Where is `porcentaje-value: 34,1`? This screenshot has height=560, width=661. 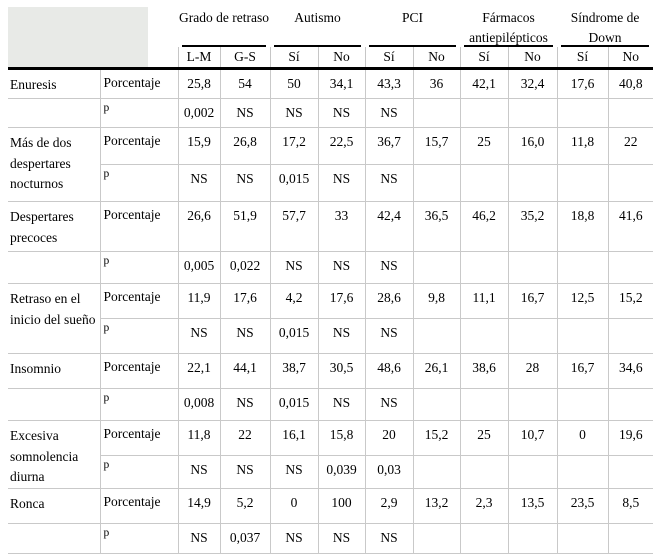
porcentaje-value: 34,1 is located at coordinates (341, 83).